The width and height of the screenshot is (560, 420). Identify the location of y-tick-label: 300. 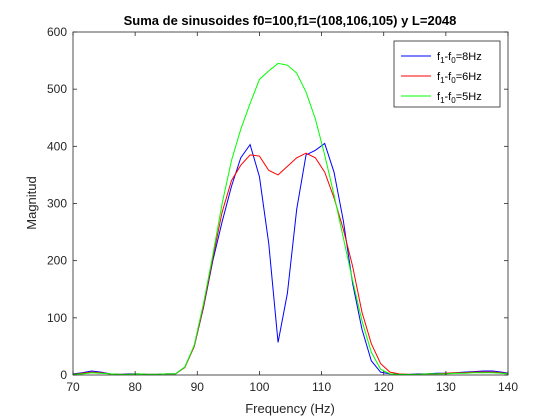
(57, 204).